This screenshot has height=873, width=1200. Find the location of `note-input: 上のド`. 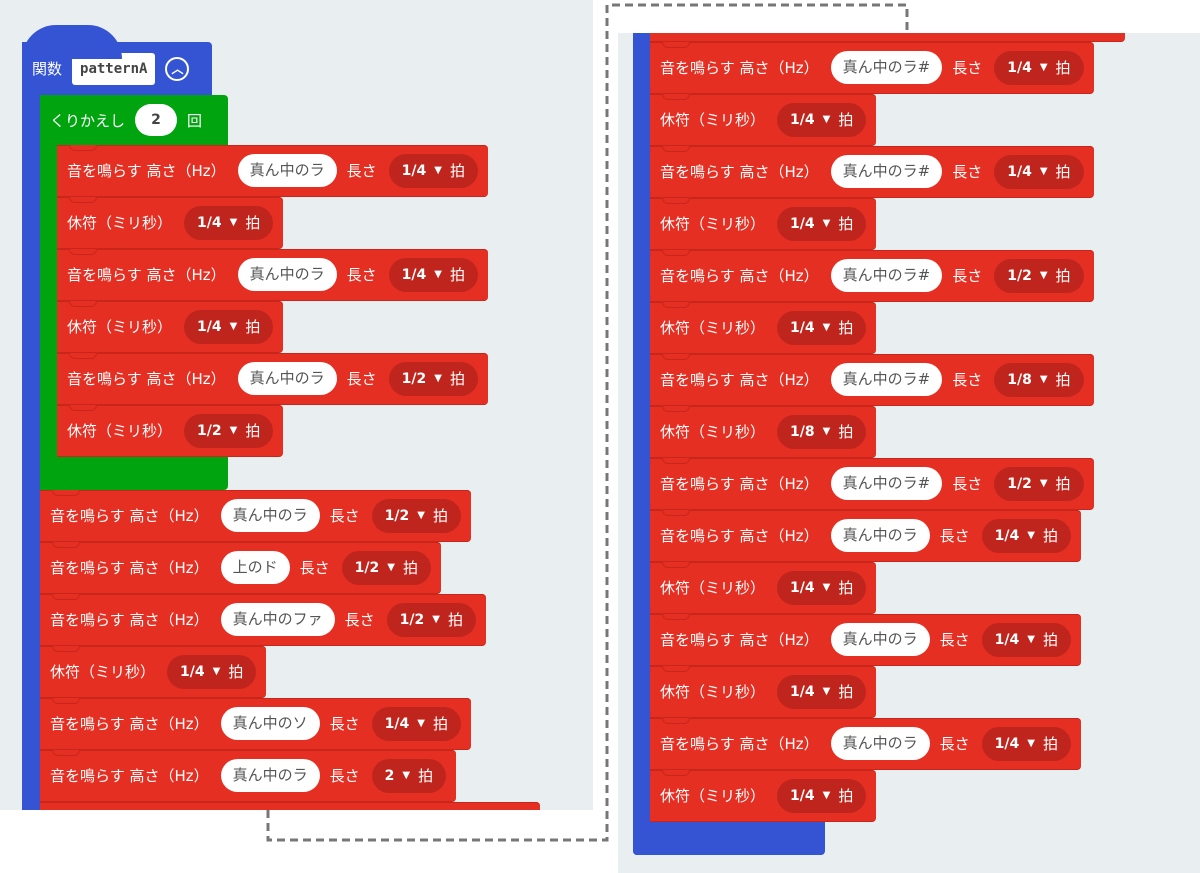

note-input: 上のド is located at coordinates (255, 567).